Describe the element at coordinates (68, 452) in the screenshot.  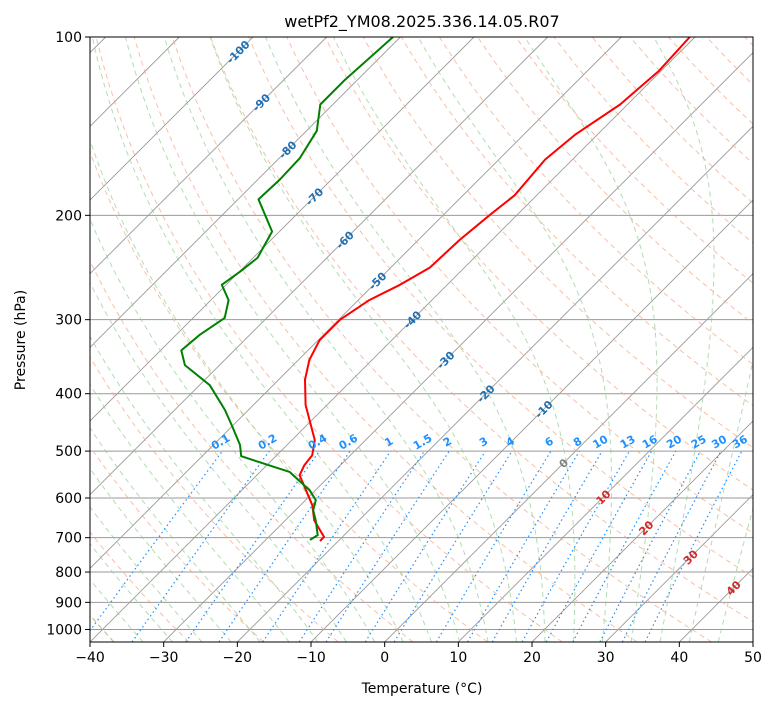
I see `y-tick-label: 500` at that location.